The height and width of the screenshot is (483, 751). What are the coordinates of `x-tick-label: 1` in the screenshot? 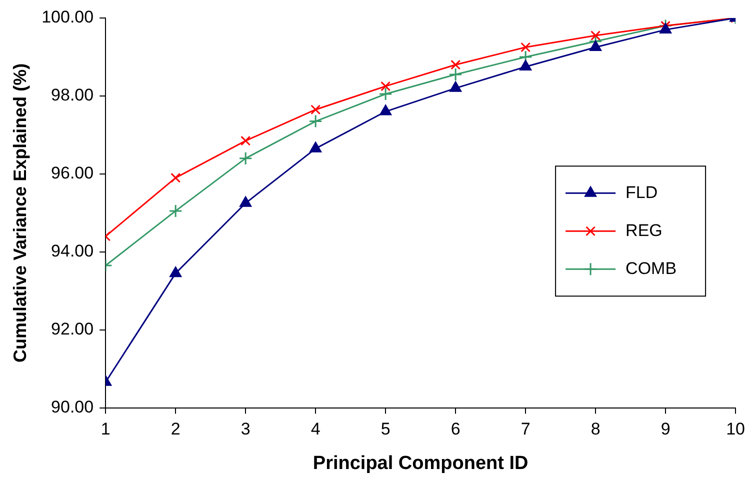 It's located at (105, 429).